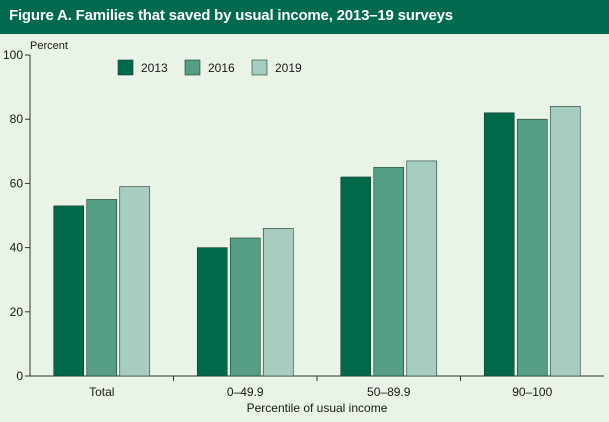 The height and width of the screenshot is (422, 609). Describe the element at coordinates (192, 67) in the screenshot. I see `legend-swatch-2016` at that location.